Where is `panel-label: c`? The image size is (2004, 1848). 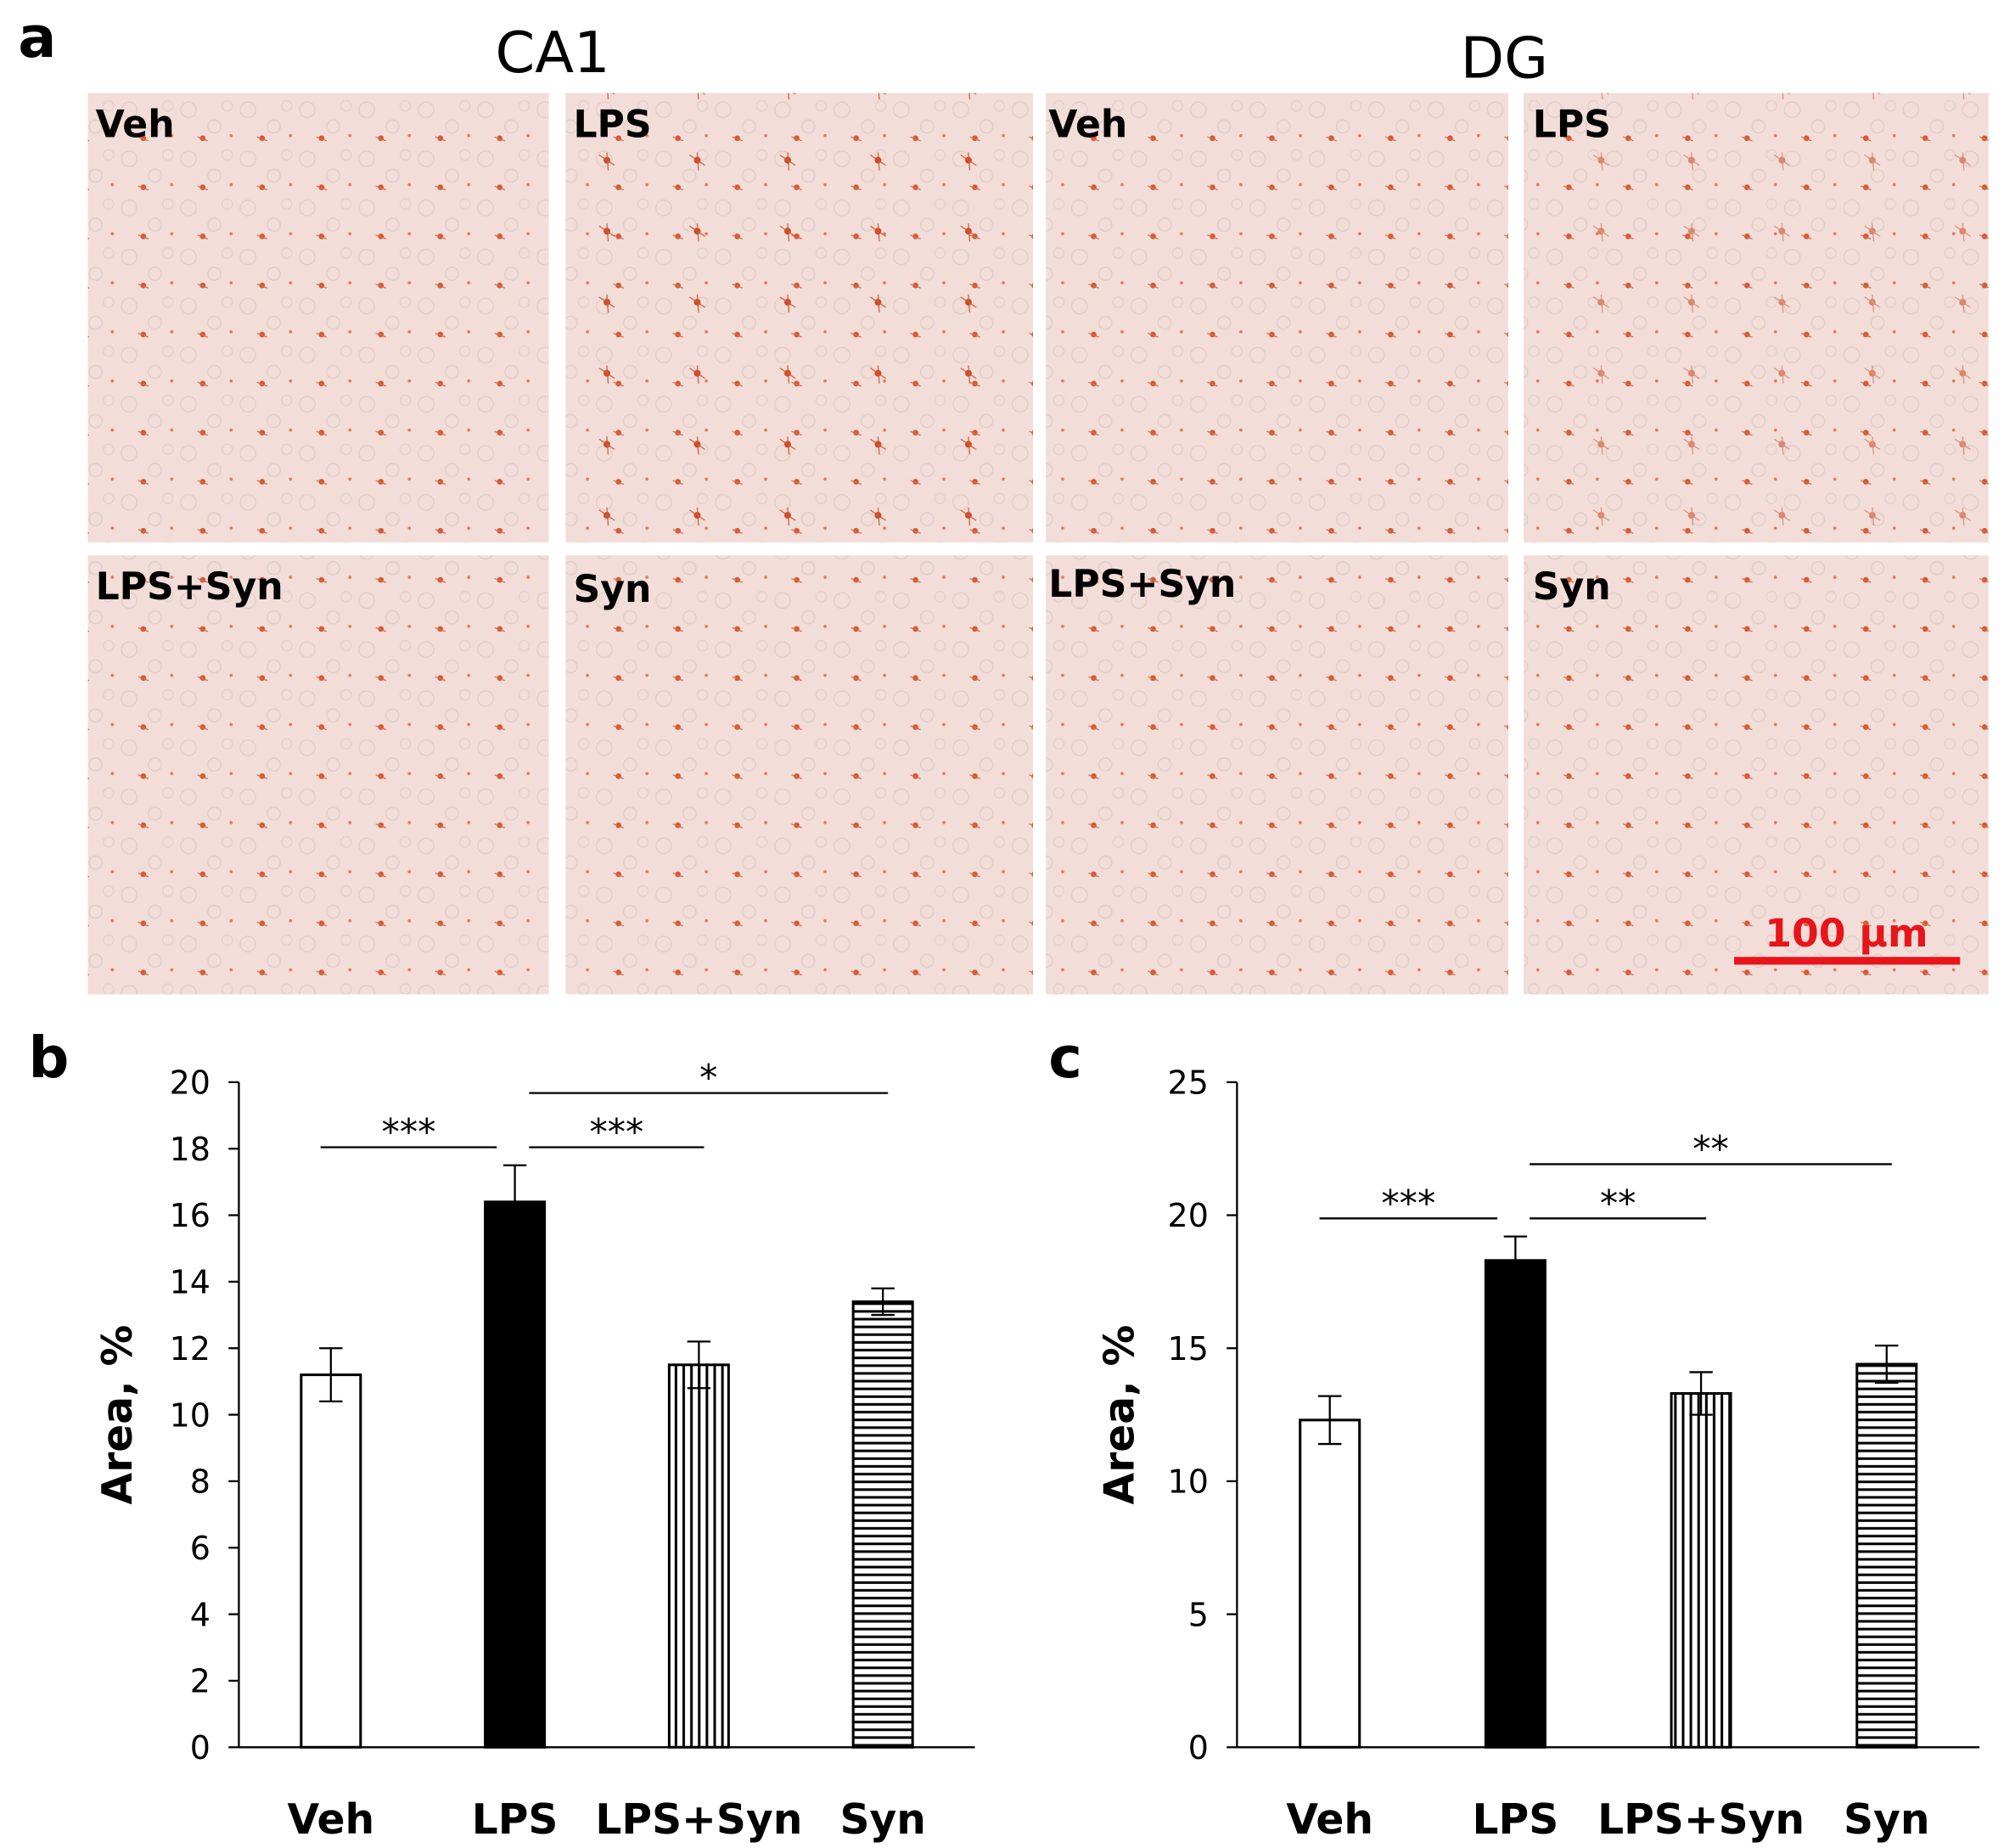
panel-label: c is located at coordinates (1065, 1058).